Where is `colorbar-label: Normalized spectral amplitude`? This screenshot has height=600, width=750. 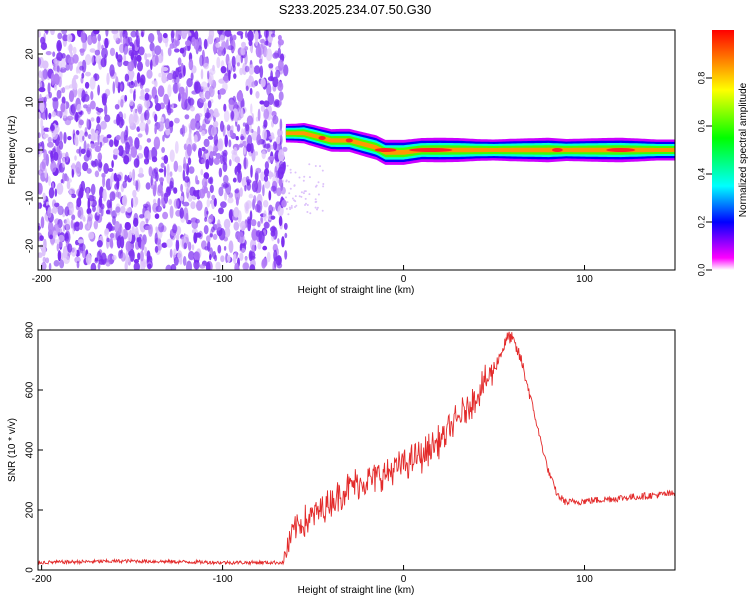
colorbar-label: Normalized spectral amplitude is located at coordinates (743, 149).